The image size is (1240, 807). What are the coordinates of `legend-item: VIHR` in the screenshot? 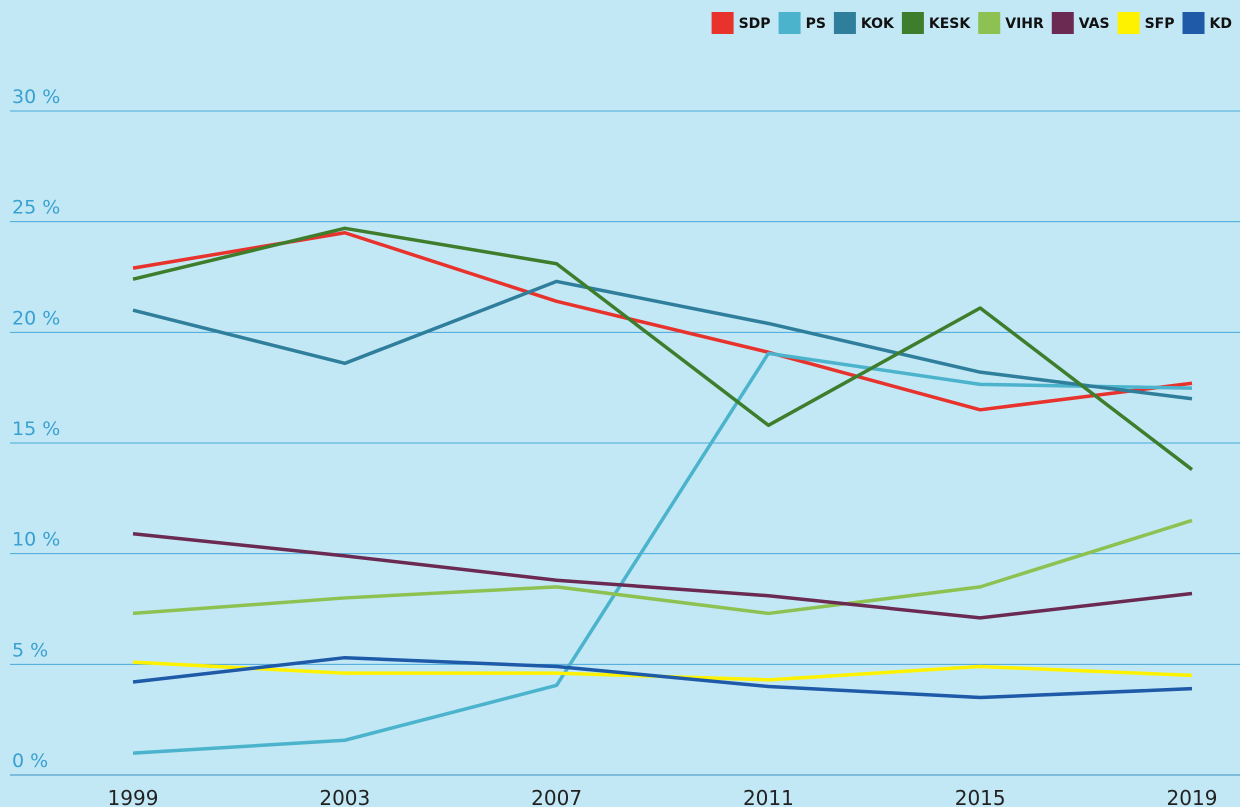 It's located at (1011, 23).